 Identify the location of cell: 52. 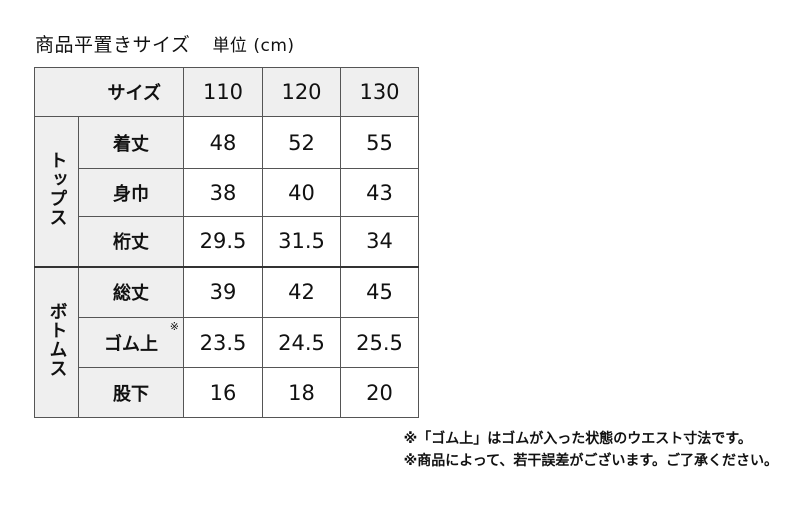
(301, 142).